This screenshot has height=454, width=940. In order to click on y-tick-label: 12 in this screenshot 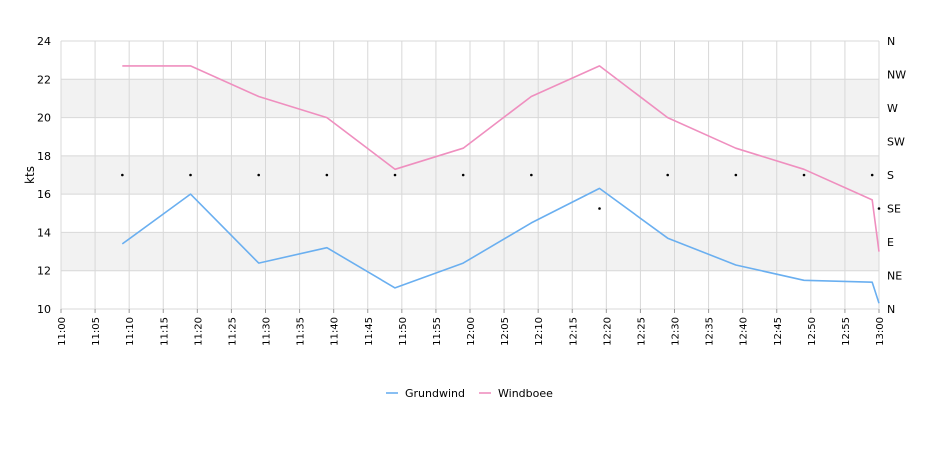, I will do `click(44, 271)`.